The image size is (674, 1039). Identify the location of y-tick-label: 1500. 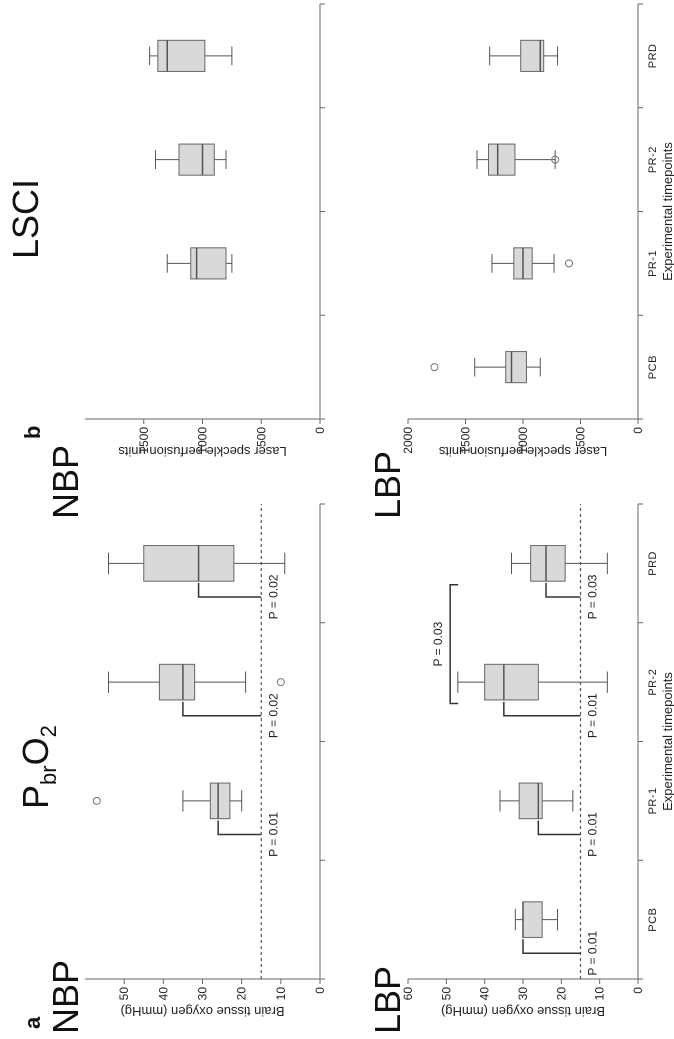
(466, 440).